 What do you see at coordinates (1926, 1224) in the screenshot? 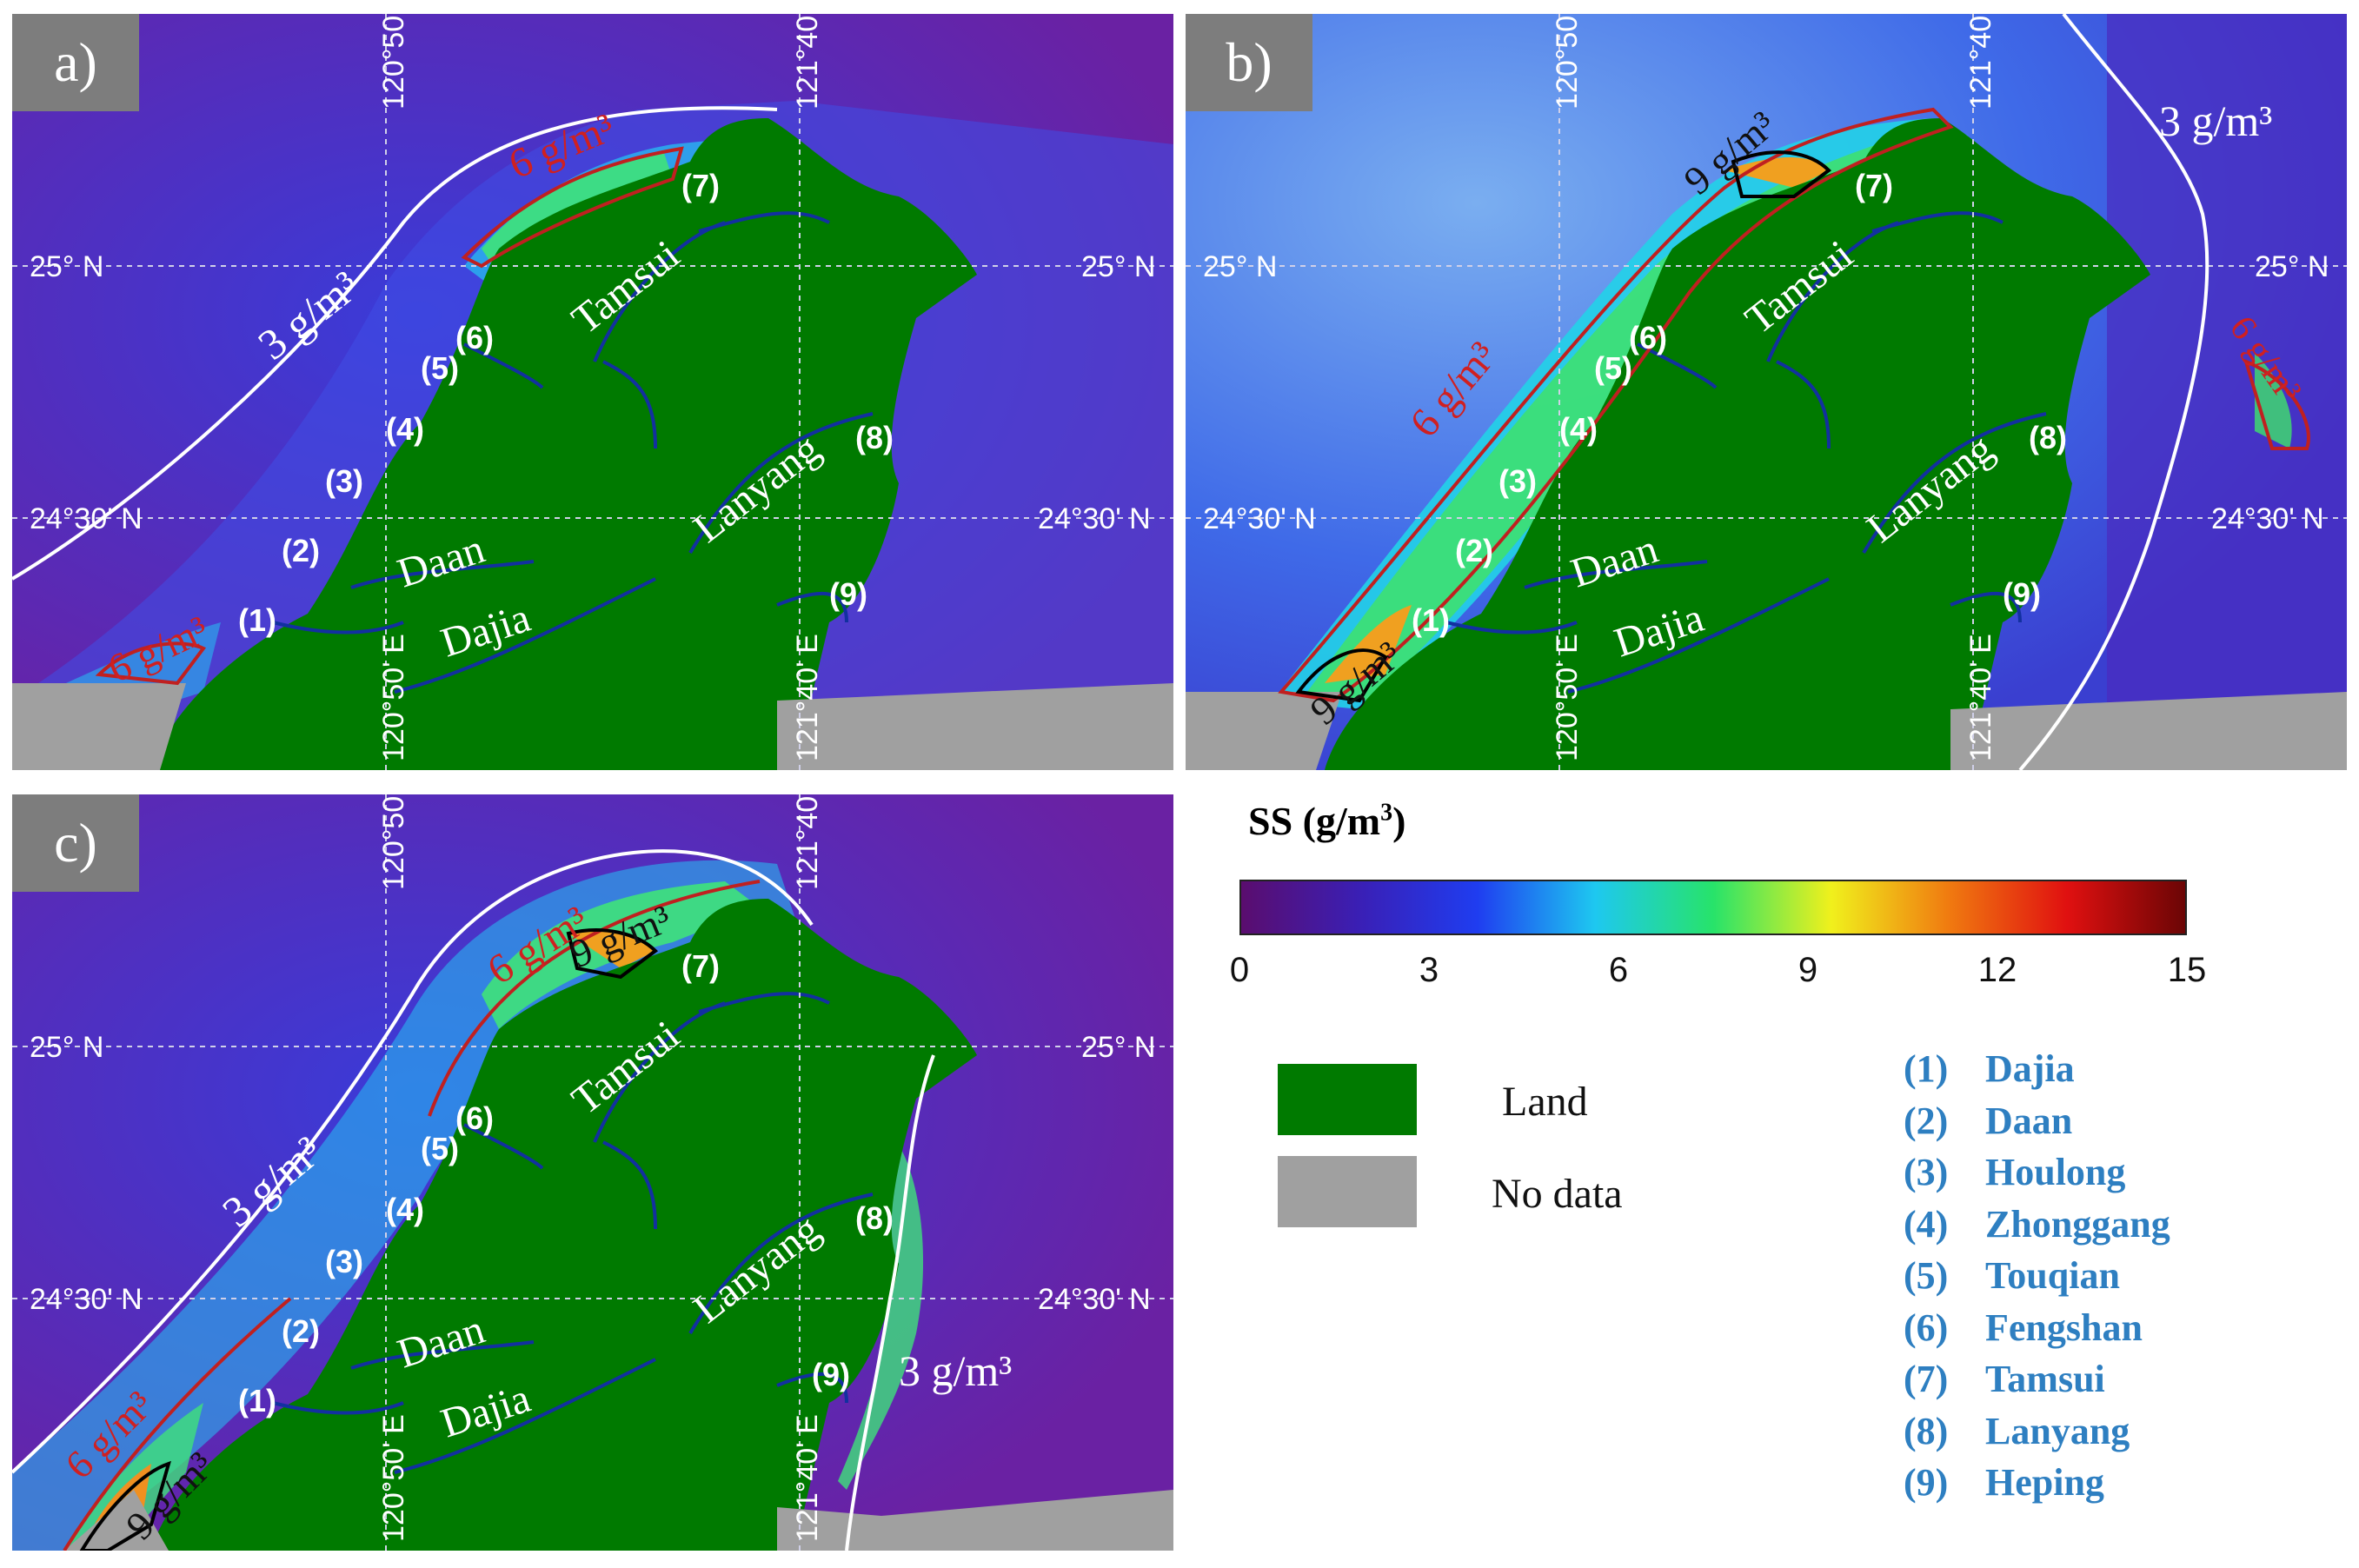
I see `river-key-number: (4)` at bounding box center [1926, 1224].